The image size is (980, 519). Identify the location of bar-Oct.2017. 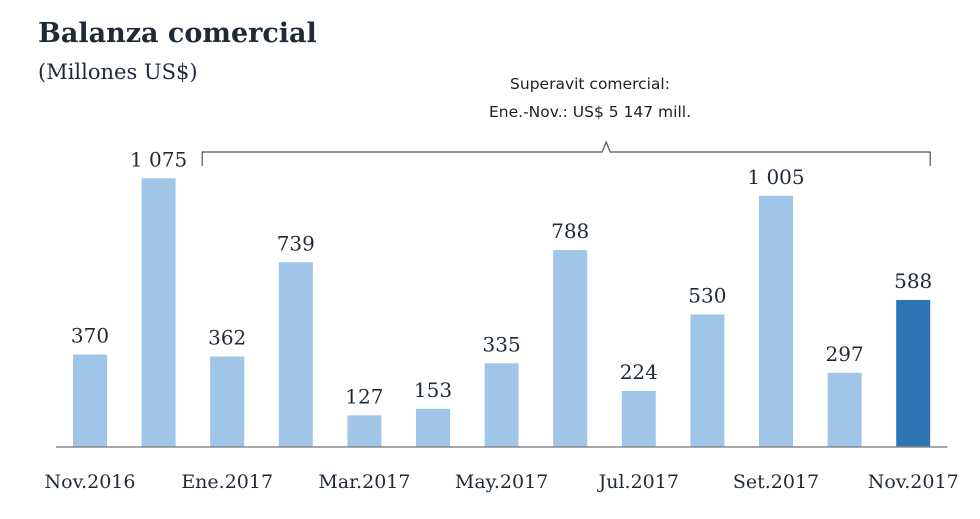
(844, 410).